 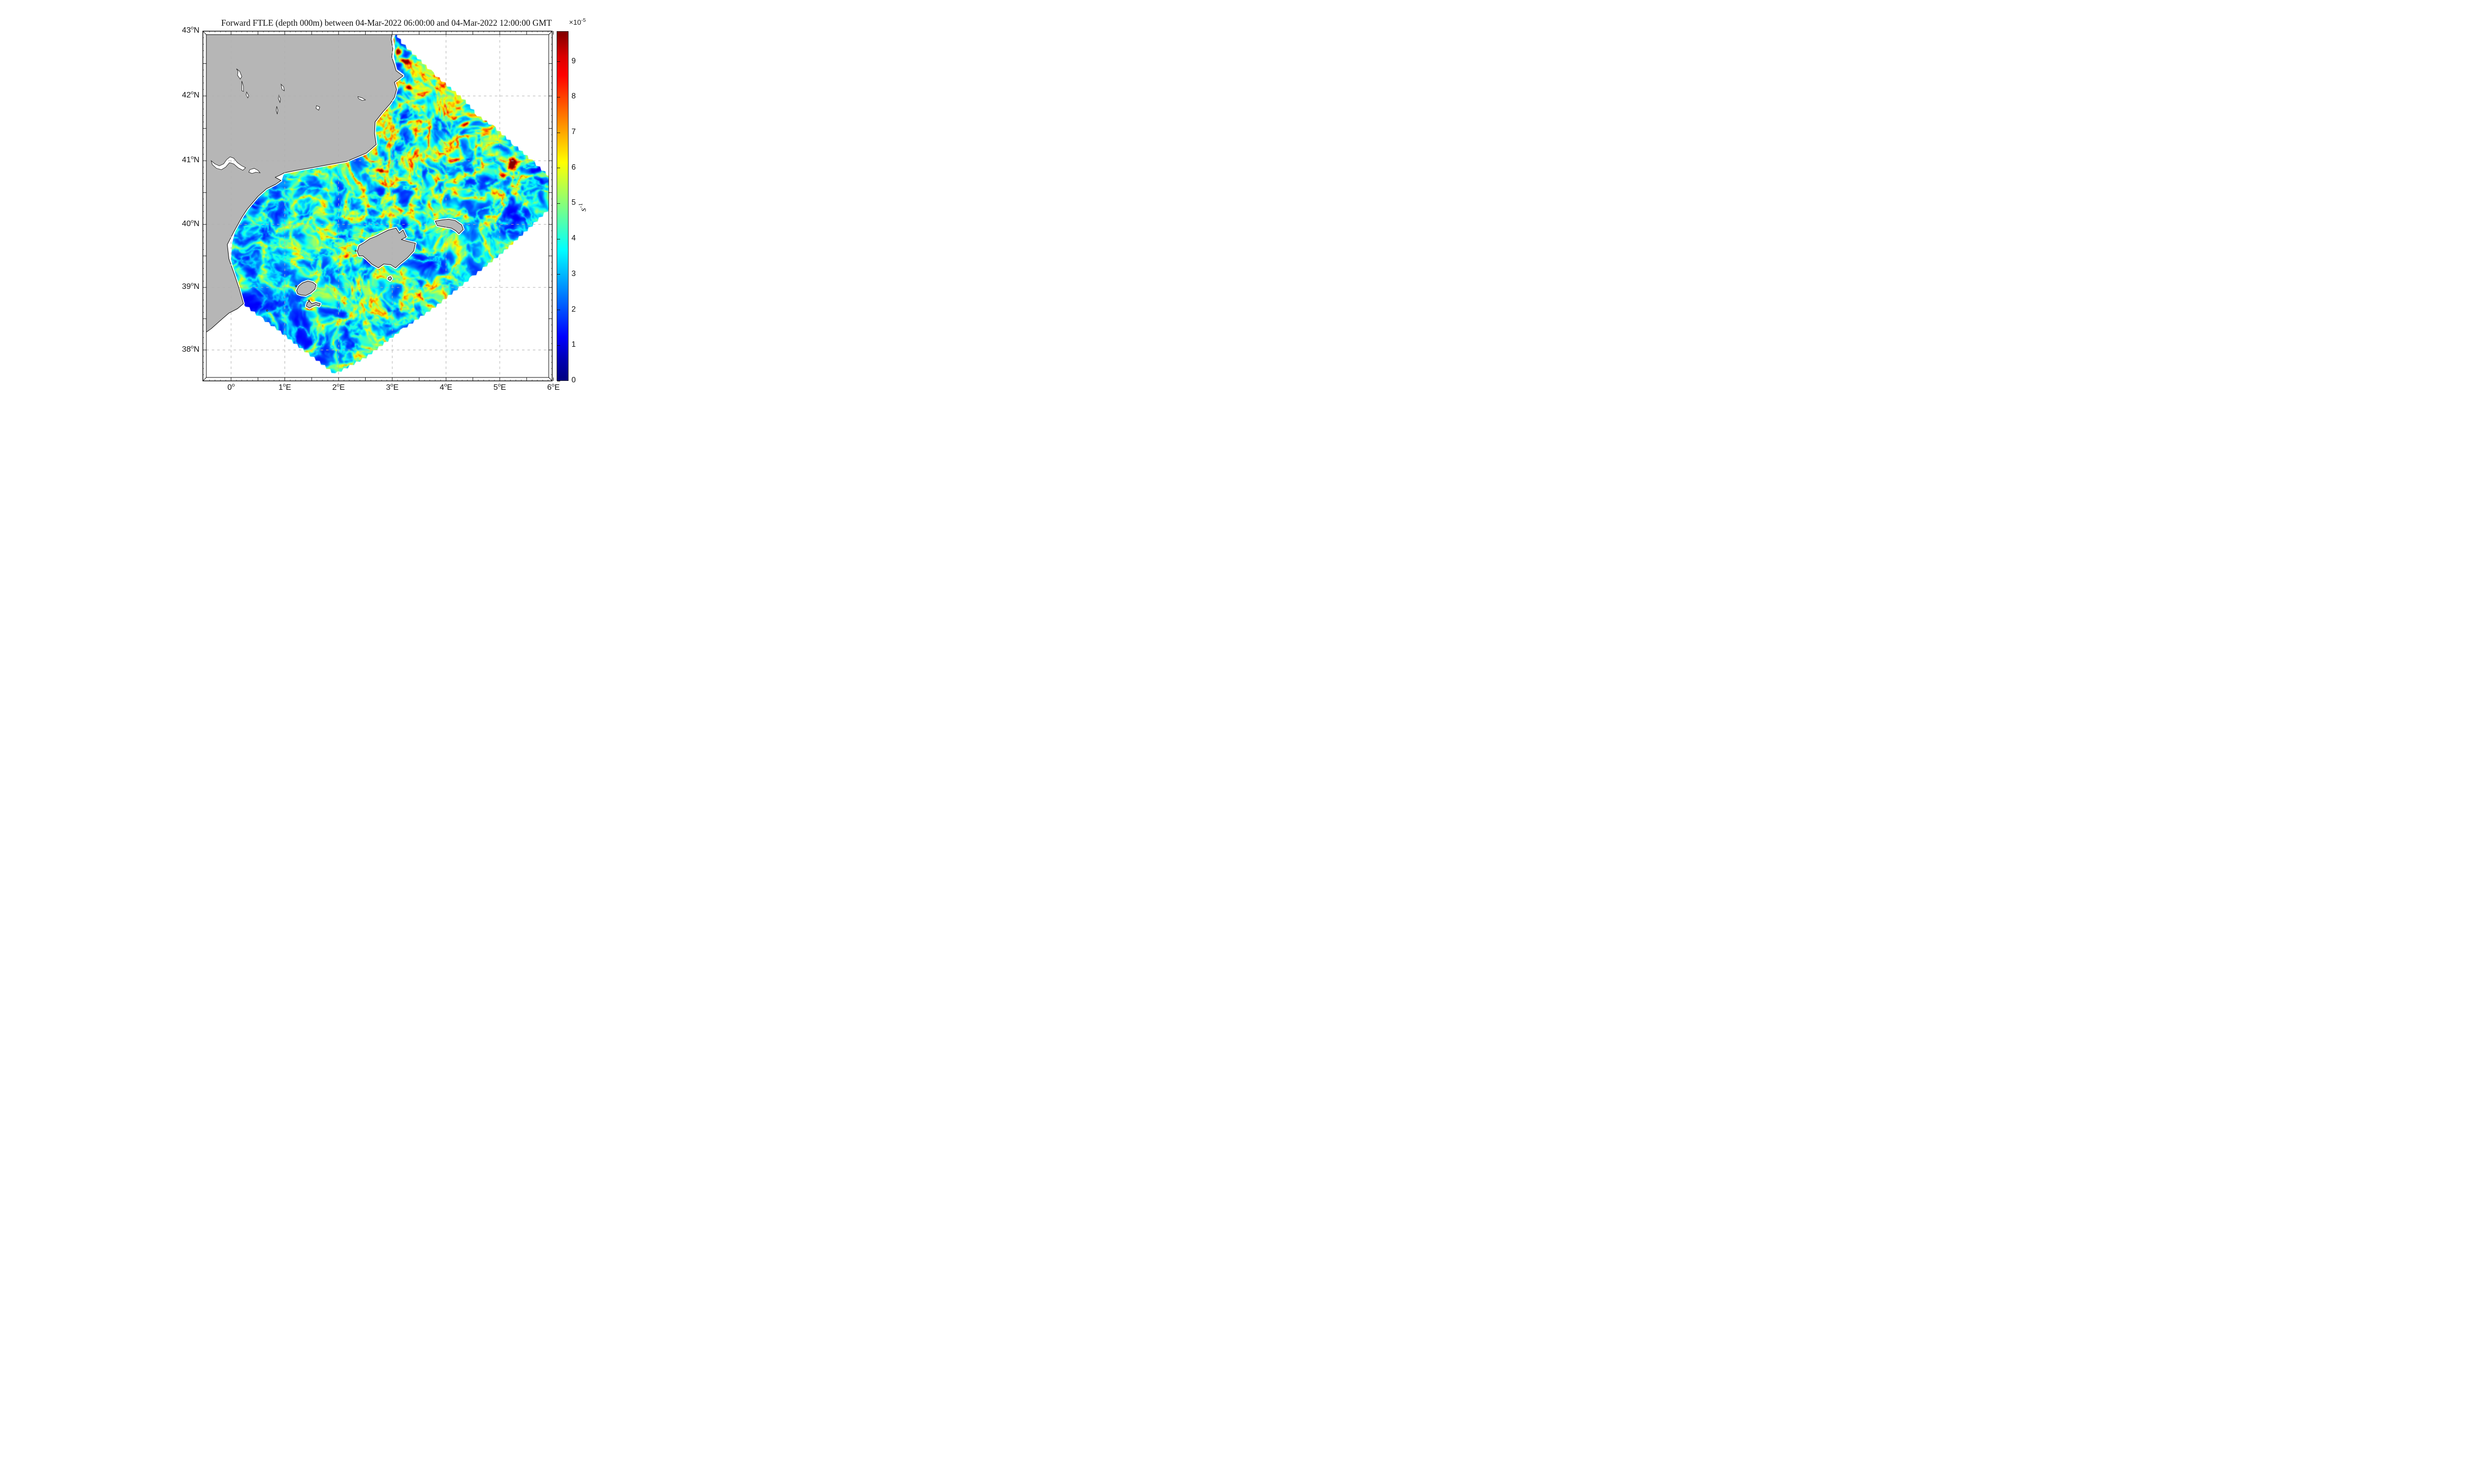 I want to click on colorbar-multiplier-exponent: -5, so click(x=584, y=20).